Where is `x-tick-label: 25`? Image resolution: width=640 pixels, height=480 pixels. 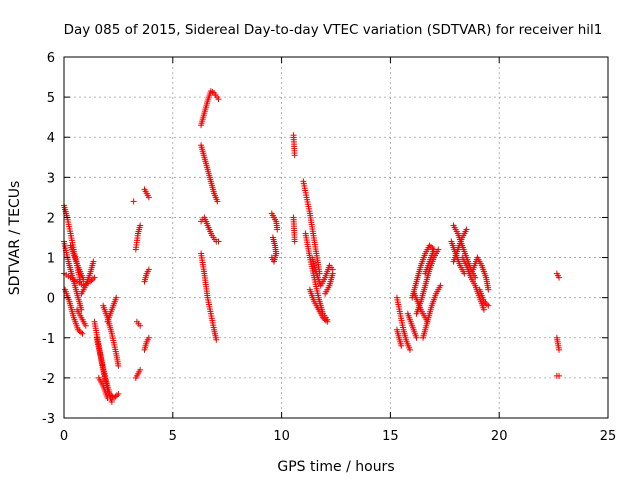 x-tick-label: 25 is located at coordinates (608, 436).